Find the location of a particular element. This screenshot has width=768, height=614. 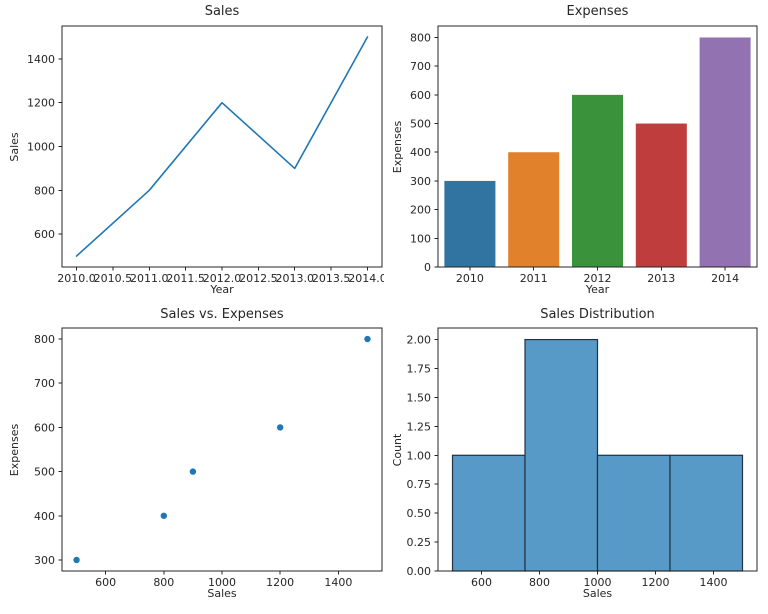

x-tick-label: 2012.5 is located at coordinates (258, 278).